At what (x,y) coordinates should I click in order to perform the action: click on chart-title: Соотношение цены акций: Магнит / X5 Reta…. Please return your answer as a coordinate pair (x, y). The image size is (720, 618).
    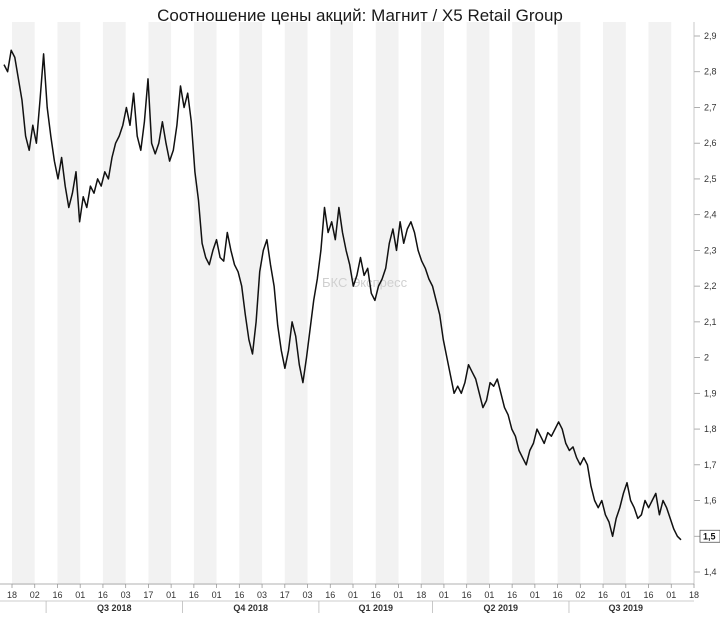
    Looking at the image, I should click on (360, 15).